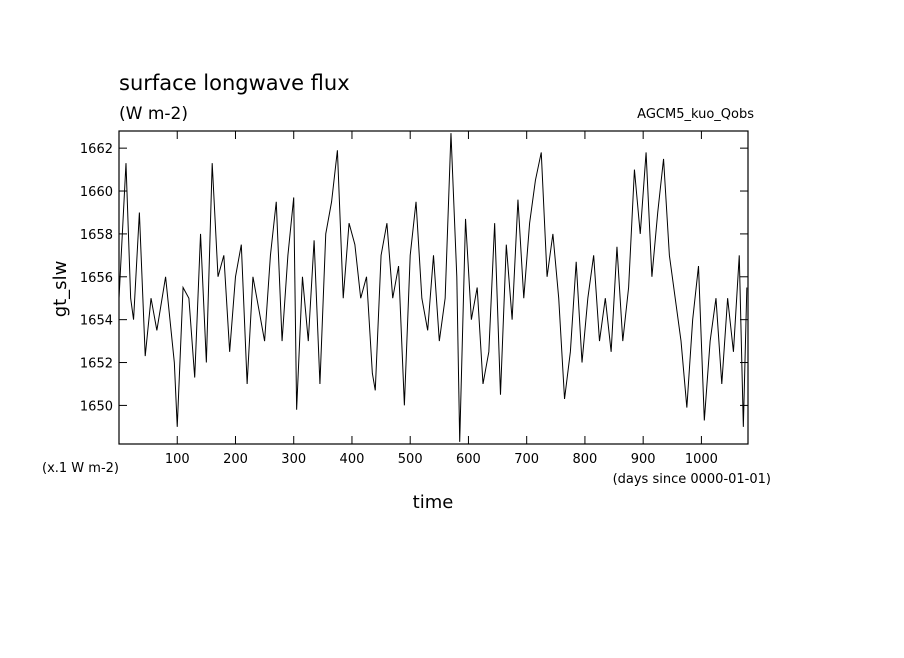 Image resolution: width=904 pixels, height=658 pixels. What do you see at coordinates (293, 459) in the screenshot?
I see `x-tick-label: 300` at bounding box center [293, 459].